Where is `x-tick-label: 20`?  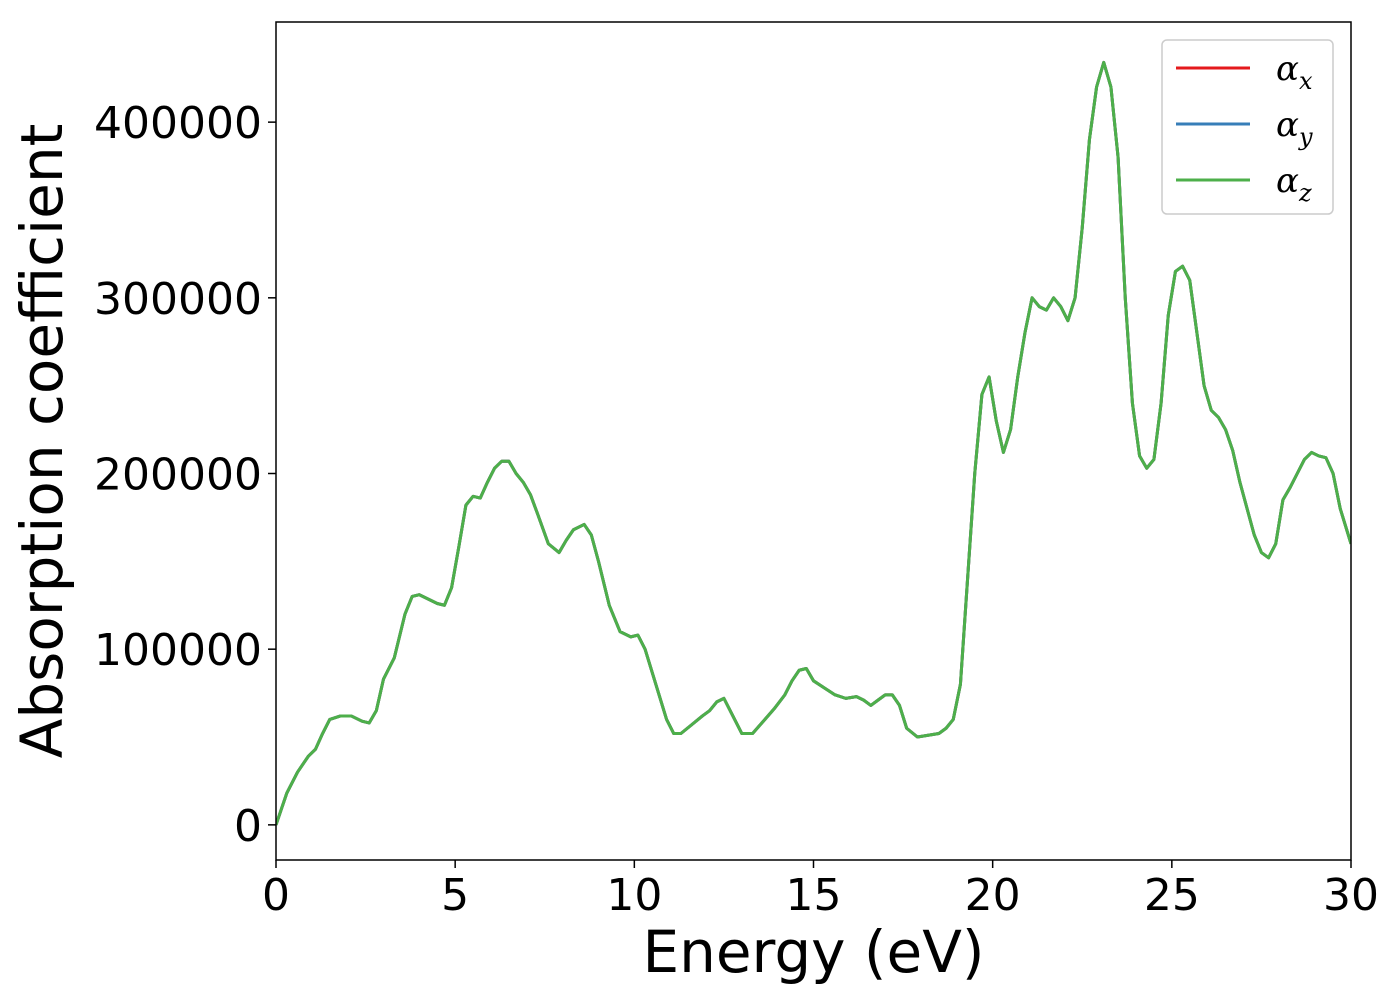 x-tick-label: 20 is located at coordinates (993, 895).